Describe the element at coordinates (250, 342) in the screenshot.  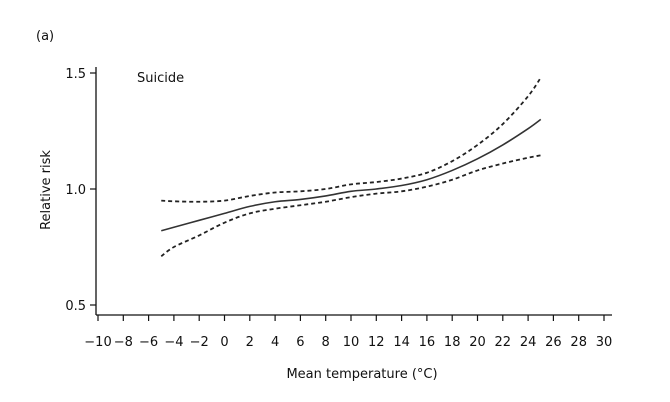
I see `x-tick-label: 2` at that location.